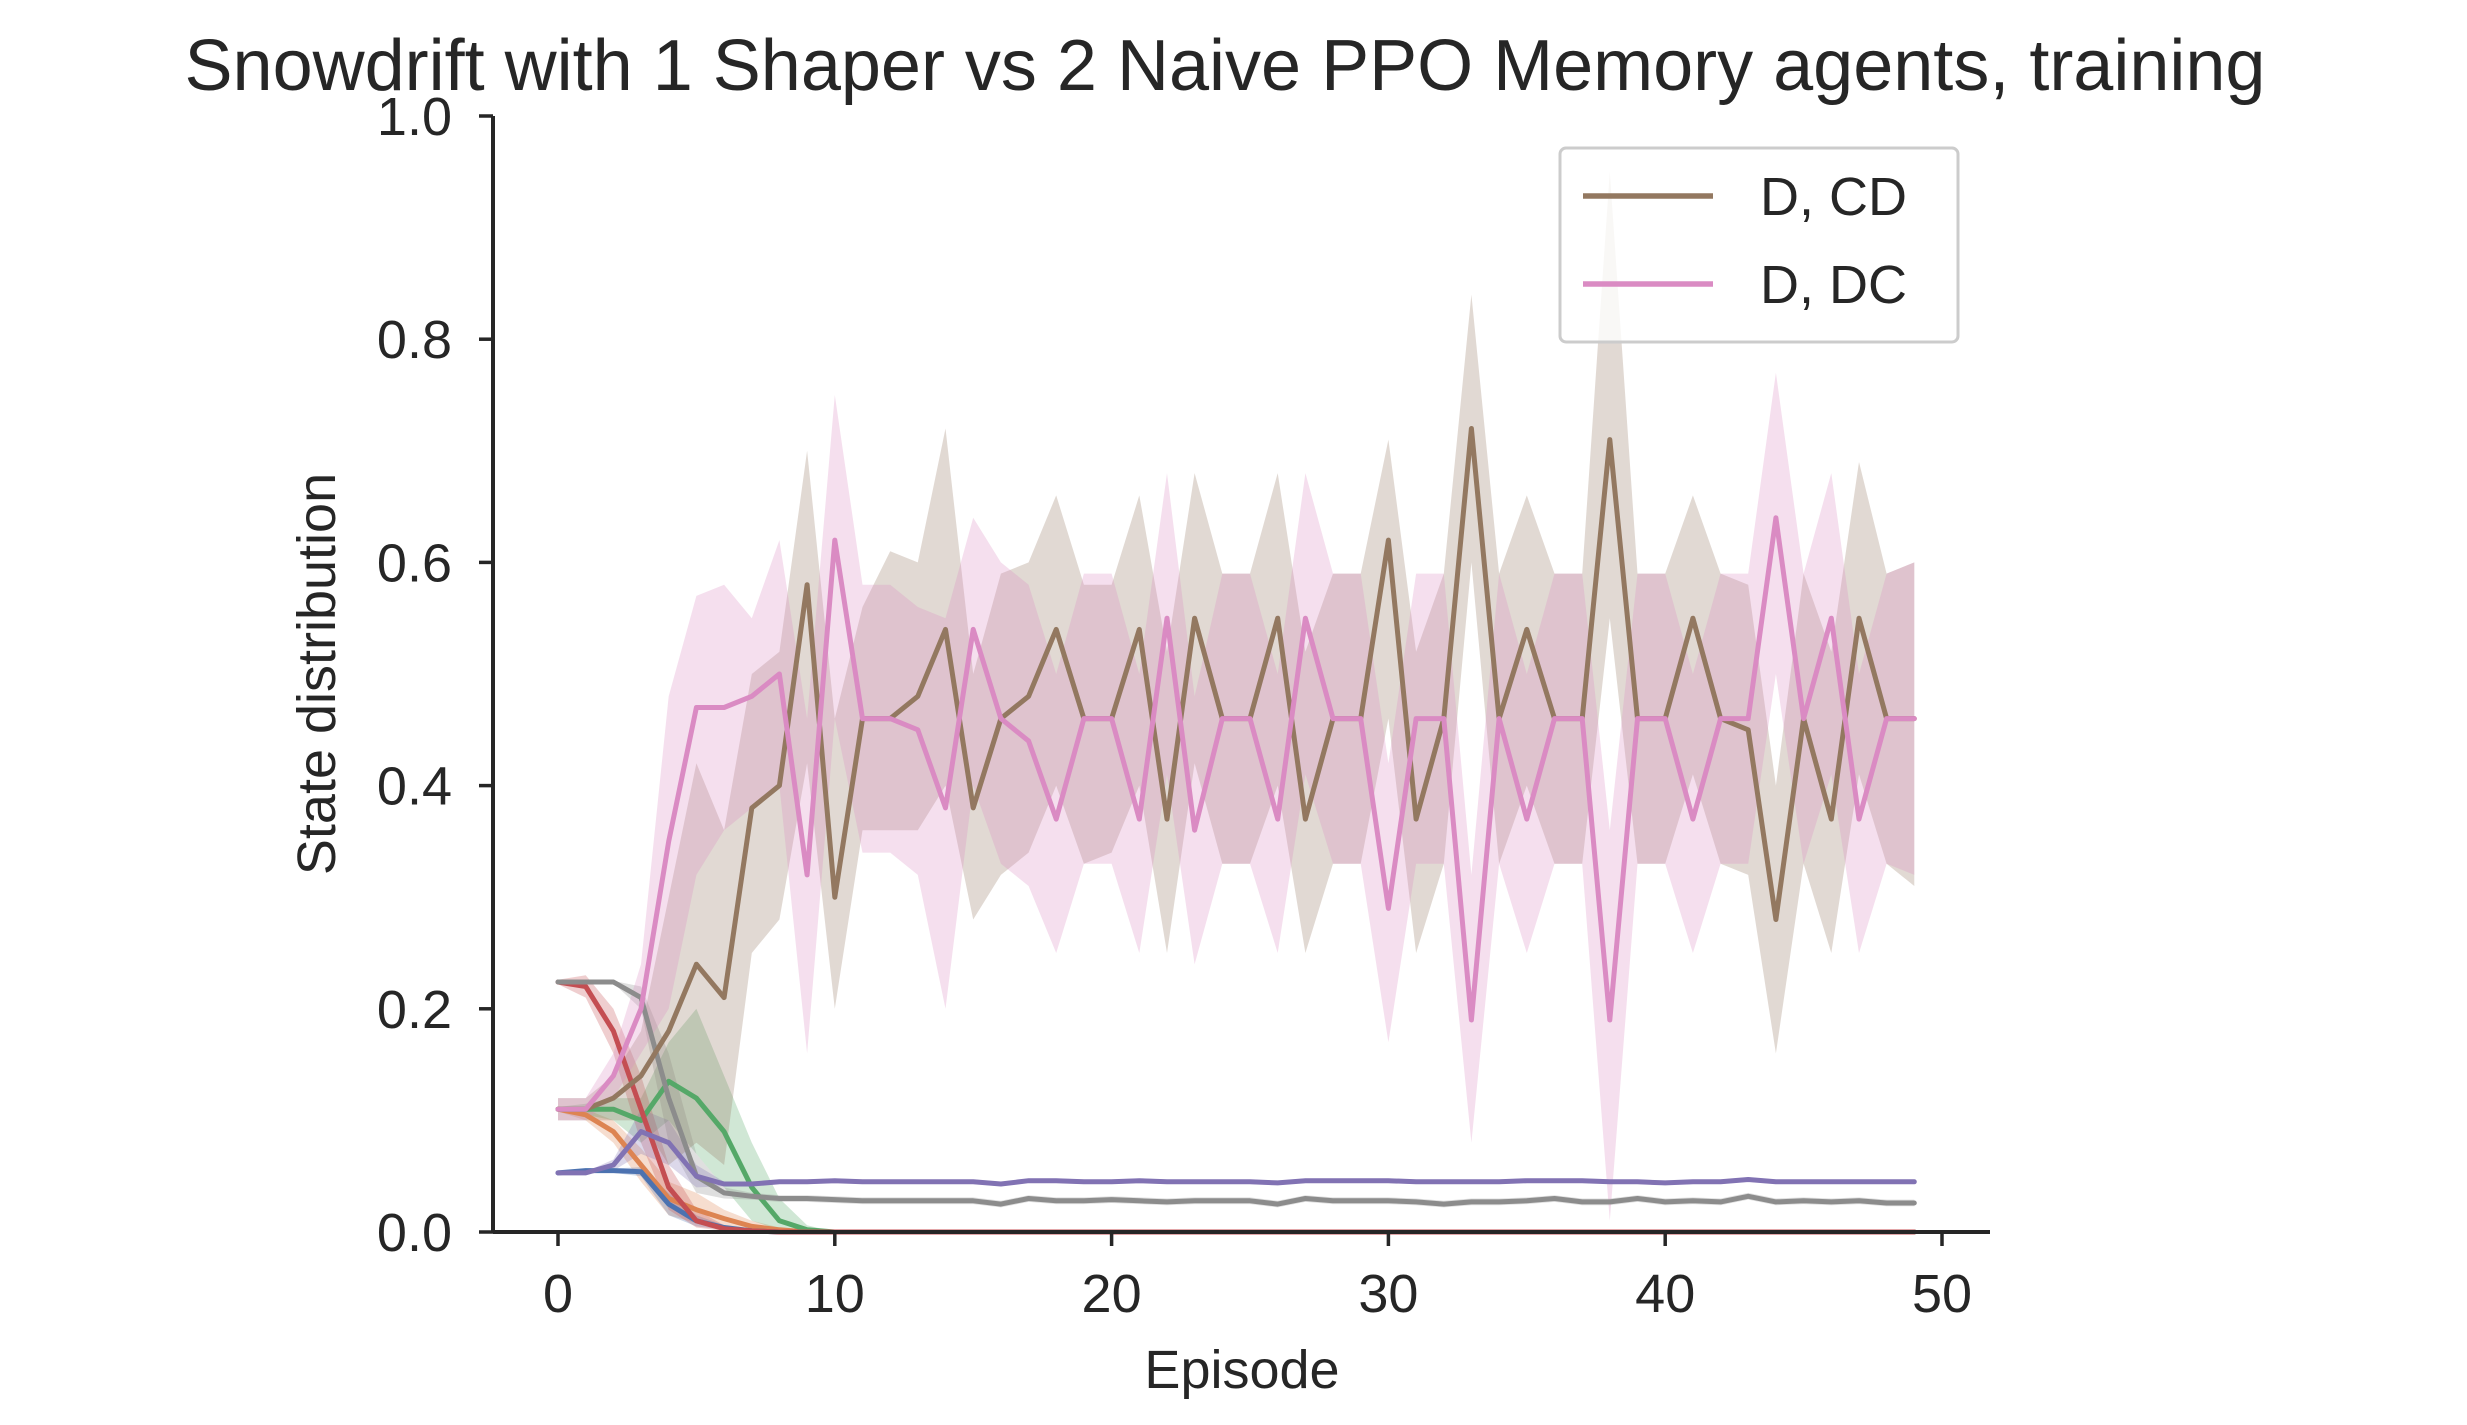 The image size is (2467, 1425). What do you see at coordinates (414, 117) in the screenshot?
I see `y-tick-label: 1.0` at bounding box center [414, 117].